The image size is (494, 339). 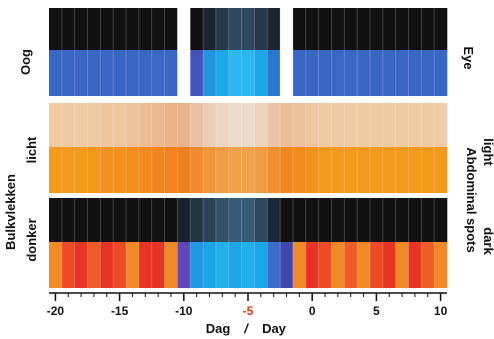 What do you see at coordinates (133, 125) in the screenshot?
I see `heatmap-cell-abdominal-light-top-day--14` at bounding box center [133, 125].